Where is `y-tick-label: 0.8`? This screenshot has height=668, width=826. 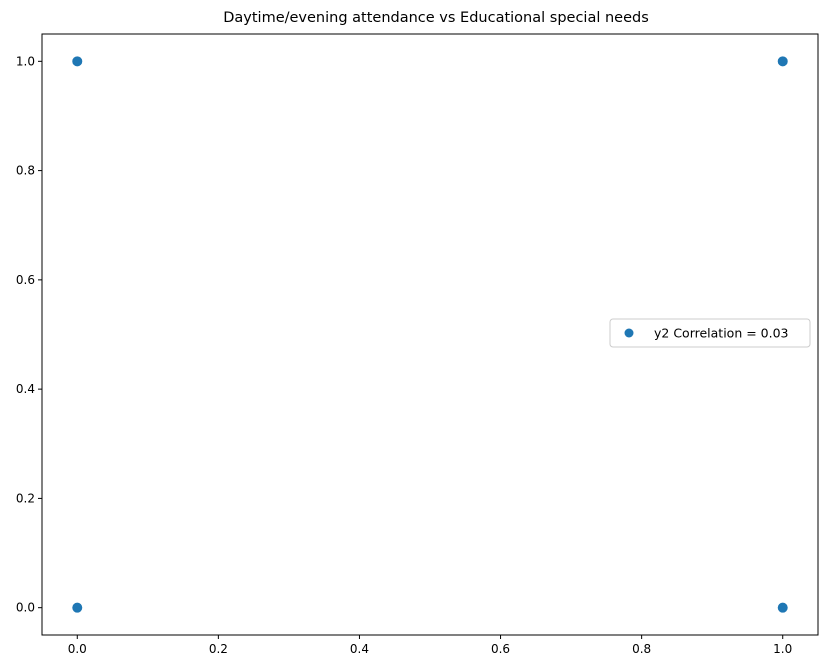
y-tick-label: 0.8 is located at coordinates (25, 171).